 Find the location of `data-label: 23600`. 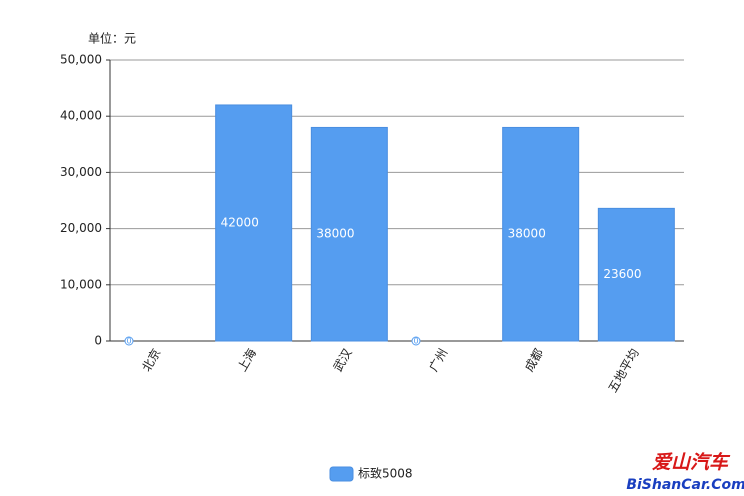

data-label: 23600 is located at coordinates (622, 274).